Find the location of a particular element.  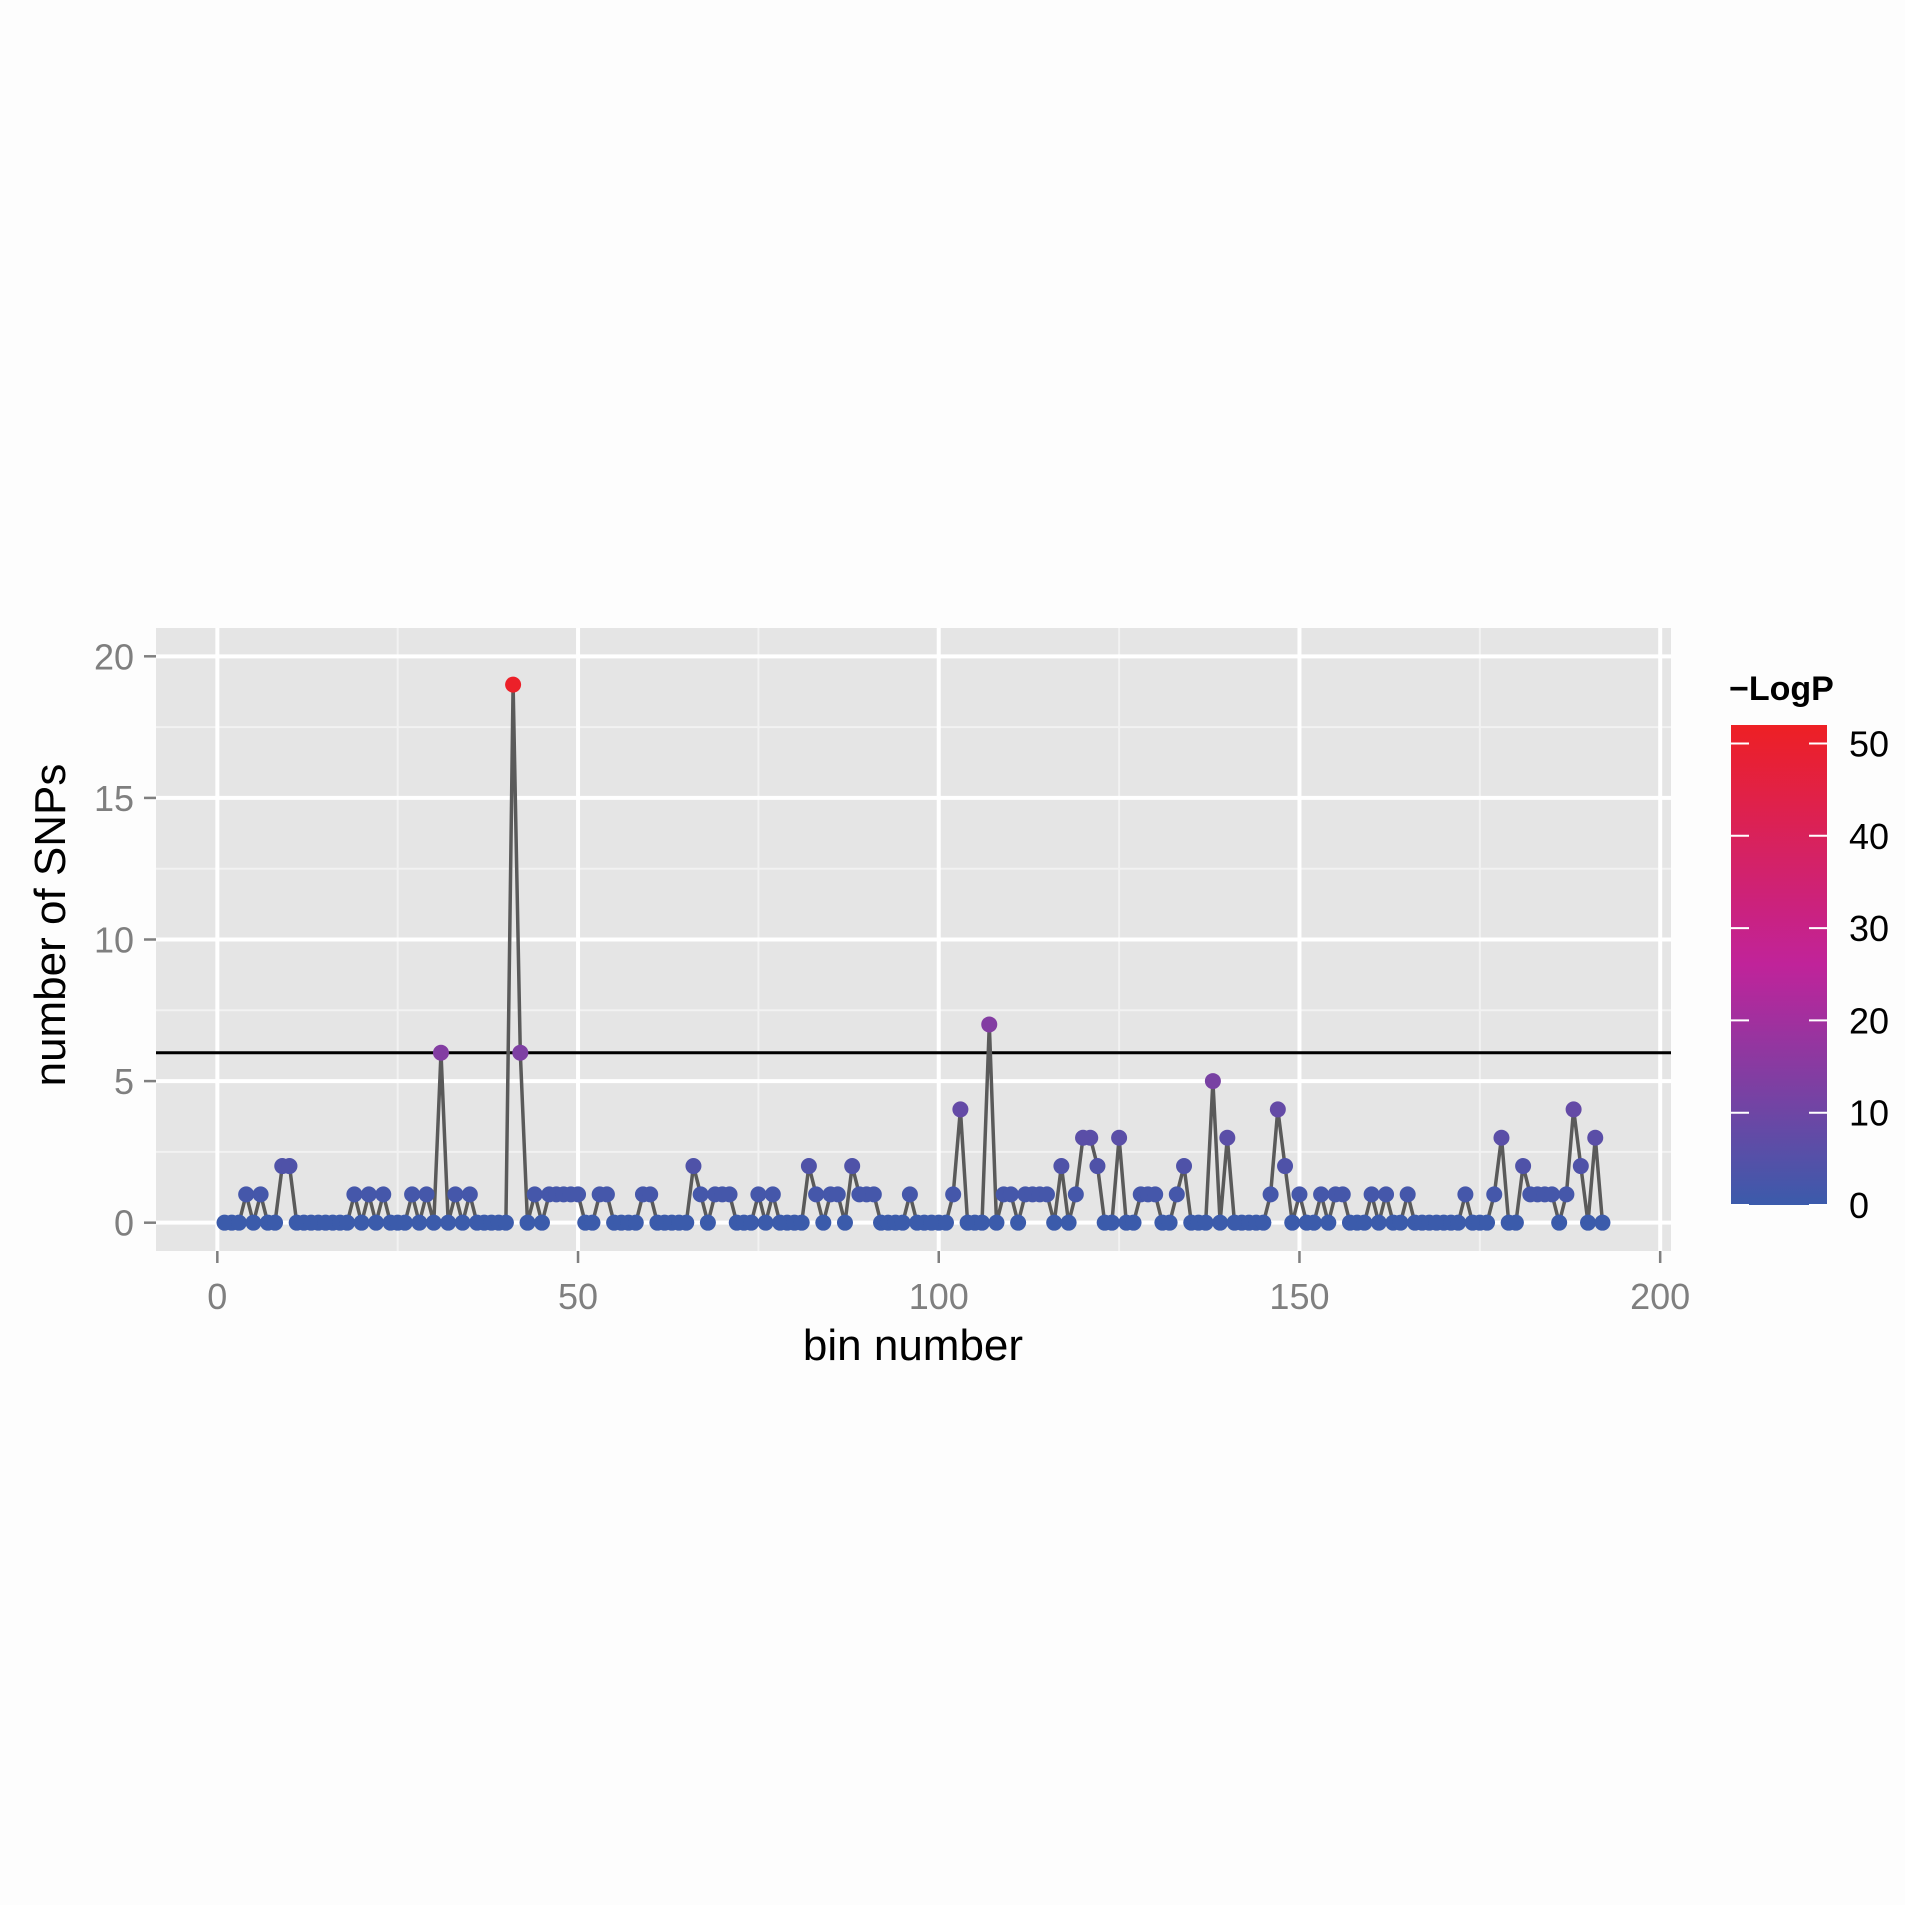

y-tick-label: 15 is located at coordinates (114, 798).